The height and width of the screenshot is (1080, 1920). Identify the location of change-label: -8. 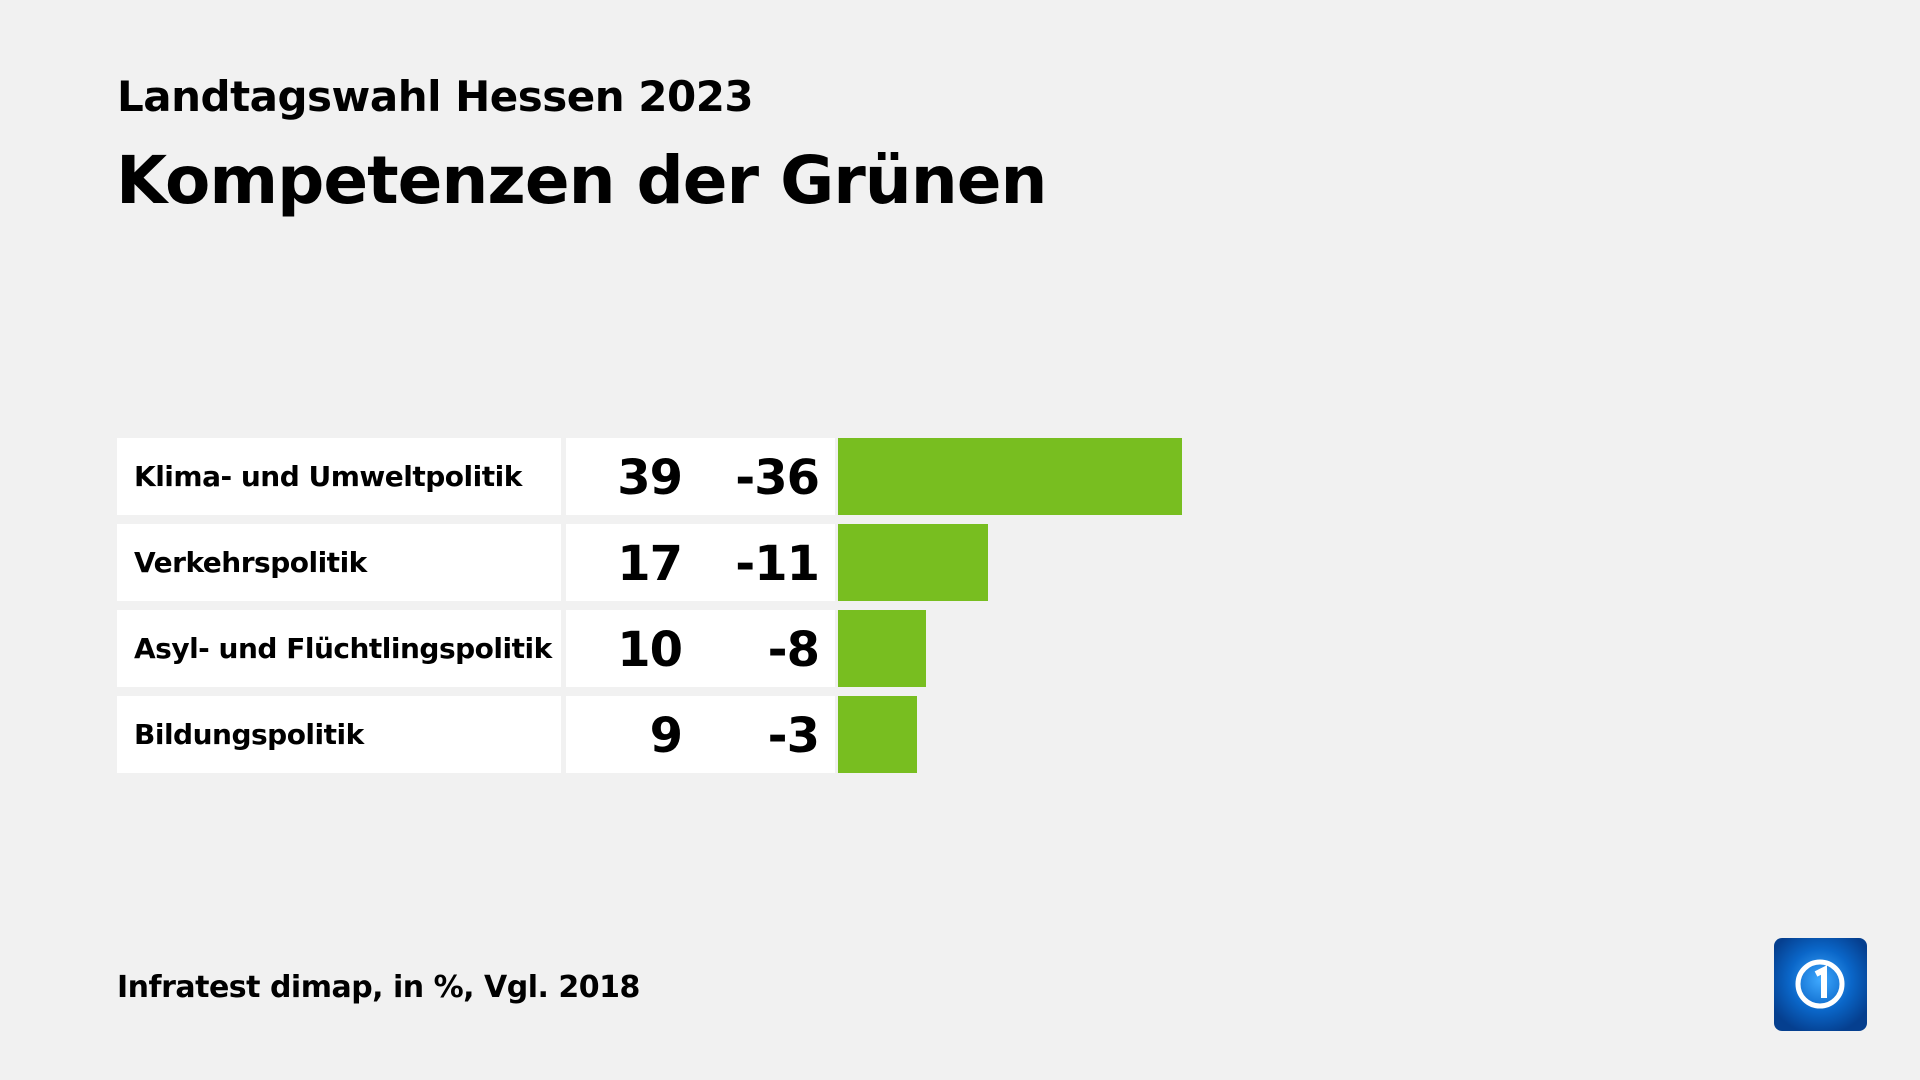
(793, 650).